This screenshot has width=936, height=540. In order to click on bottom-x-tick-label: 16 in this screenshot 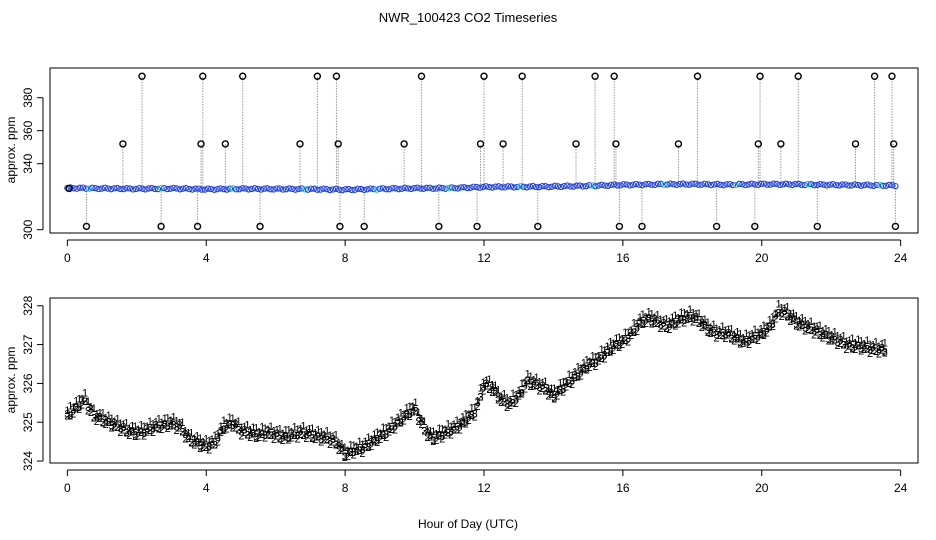, I will do `click(623, 488)`.